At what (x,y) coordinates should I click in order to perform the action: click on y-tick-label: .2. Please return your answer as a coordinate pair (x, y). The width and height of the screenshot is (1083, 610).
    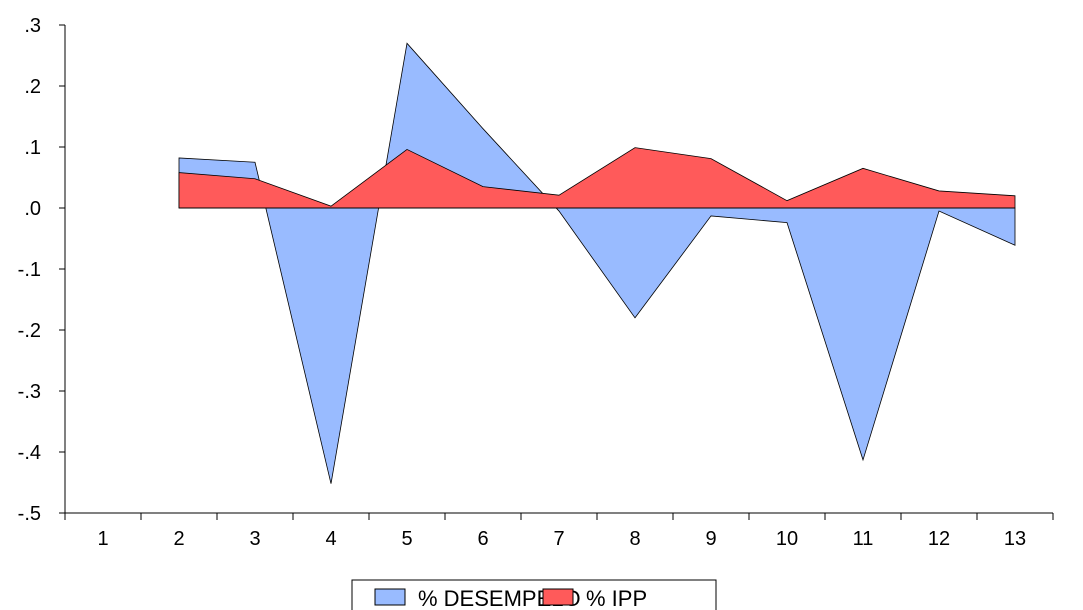
    Looking at the image, I should click on (32, 87).